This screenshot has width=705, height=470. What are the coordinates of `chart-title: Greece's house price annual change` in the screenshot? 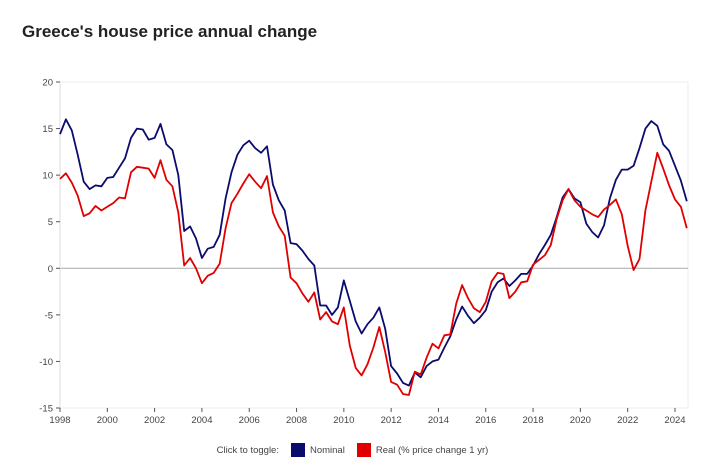 It's located at (170, 31).